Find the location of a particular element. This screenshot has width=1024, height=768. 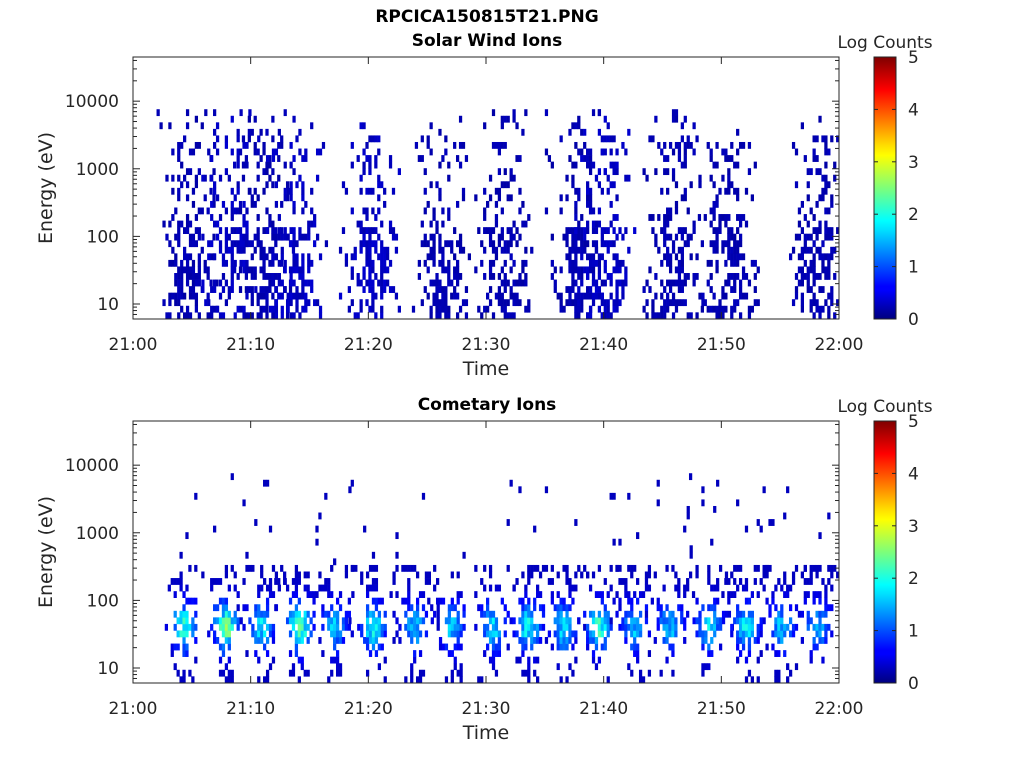

colorbar-tick-label: 0 is located at coordinates (913, 320).